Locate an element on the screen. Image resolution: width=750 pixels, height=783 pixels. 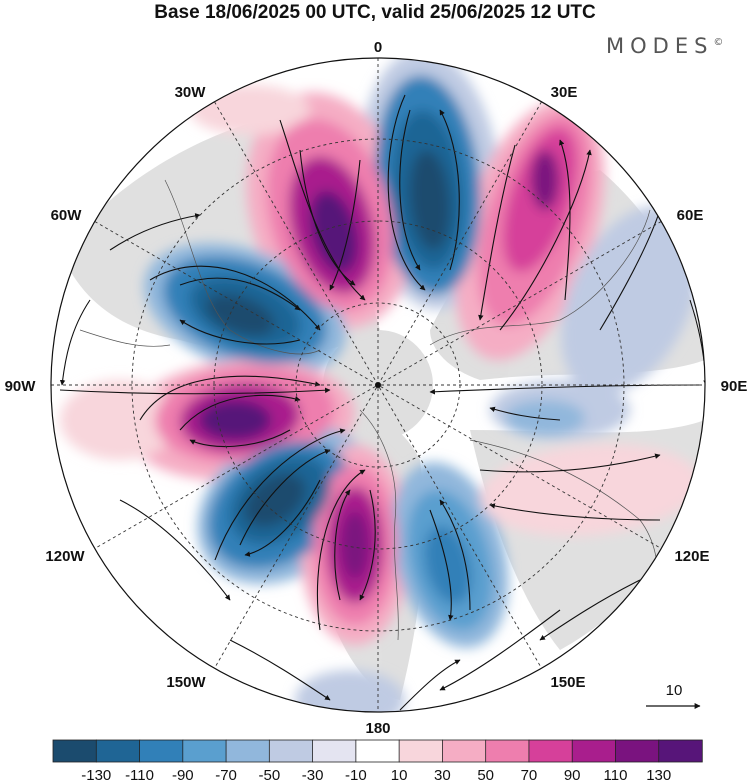
colorbar-tick-label: 130 is located at coordinates (658, 775).